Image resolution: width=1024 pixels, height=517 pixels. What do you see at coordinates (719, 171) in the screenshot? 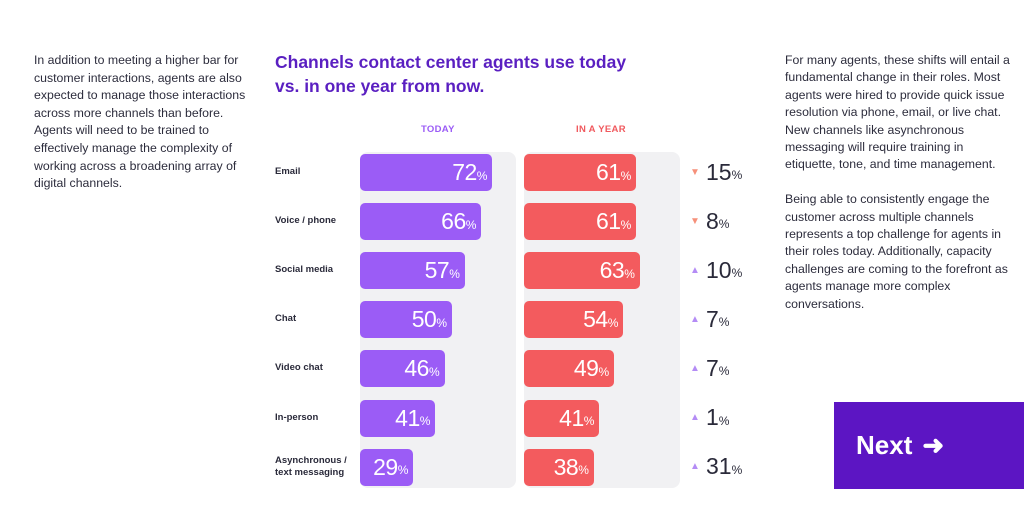
I see `change-value: 15` at bounding box center [719, 171].